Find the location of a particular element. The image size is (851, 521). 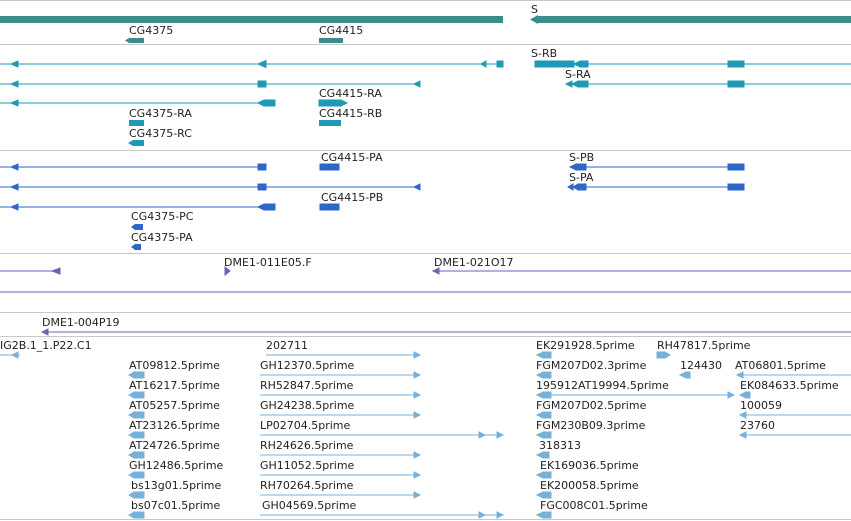

est-label: LP02704.5prime is located at coordinates (305, 425).